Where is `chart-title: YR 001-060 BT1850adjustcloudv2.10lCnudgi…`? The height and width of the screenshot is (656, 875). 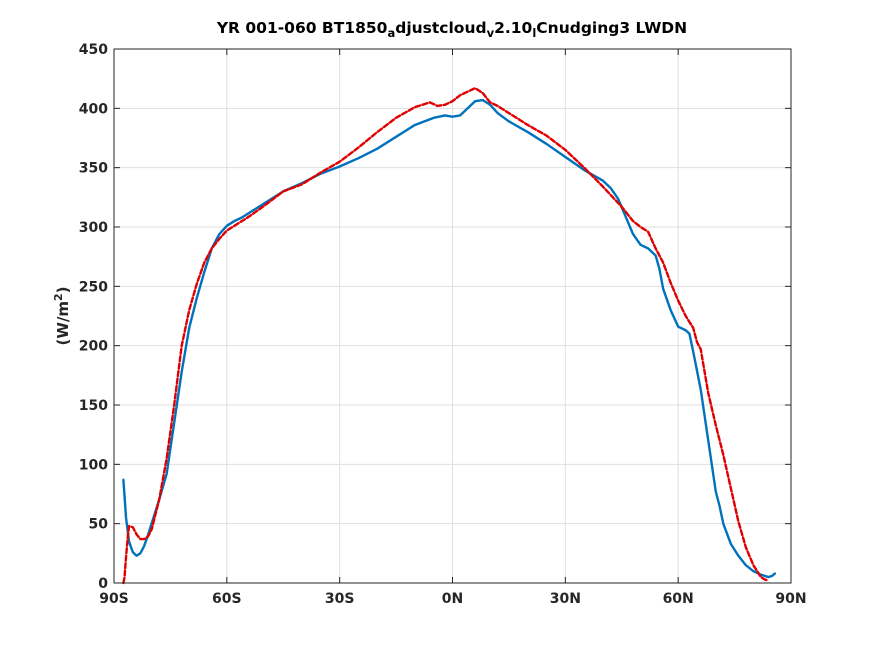
chart-title: YR 001-060 BT1850adjustcloudv2.10lCnudgi… is located at coordinates (451, 29).